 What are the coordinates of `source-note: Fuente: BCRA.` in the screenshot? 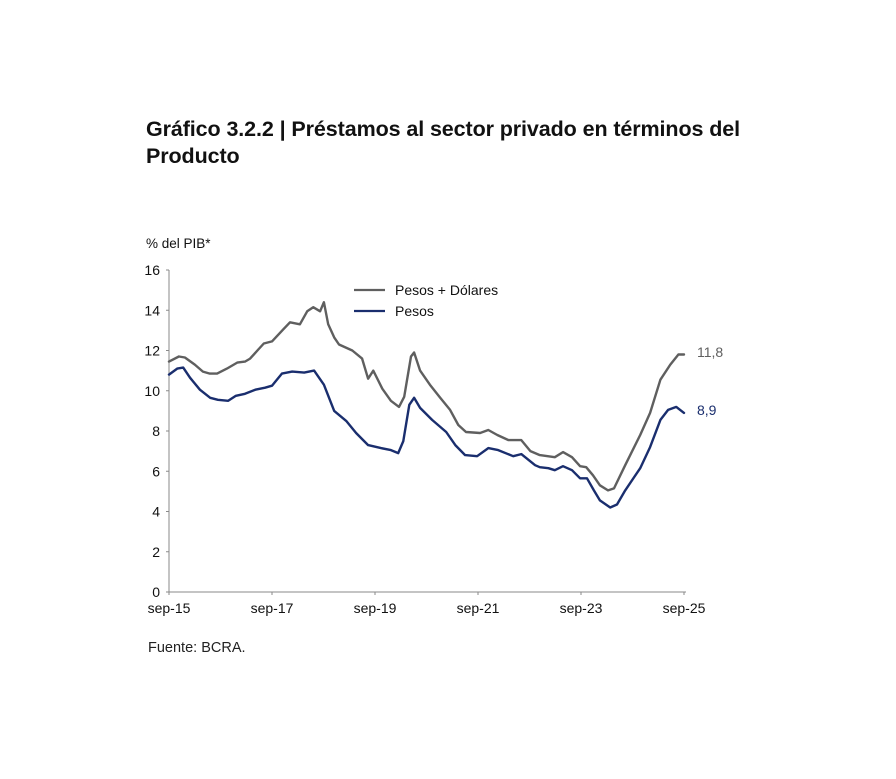 It's located at (197, 648).